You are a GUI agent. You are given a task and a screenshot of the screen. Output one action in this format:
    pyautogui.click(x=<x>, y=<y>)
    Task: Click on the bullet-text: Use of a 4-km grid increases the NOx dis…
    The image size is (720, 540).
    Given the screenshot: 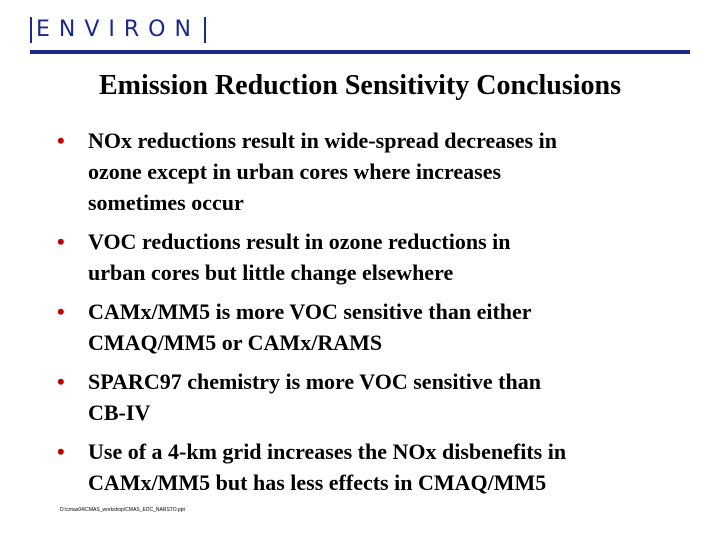 What is the action you would take?
    pyautogui.click(x=327, y=451)
    